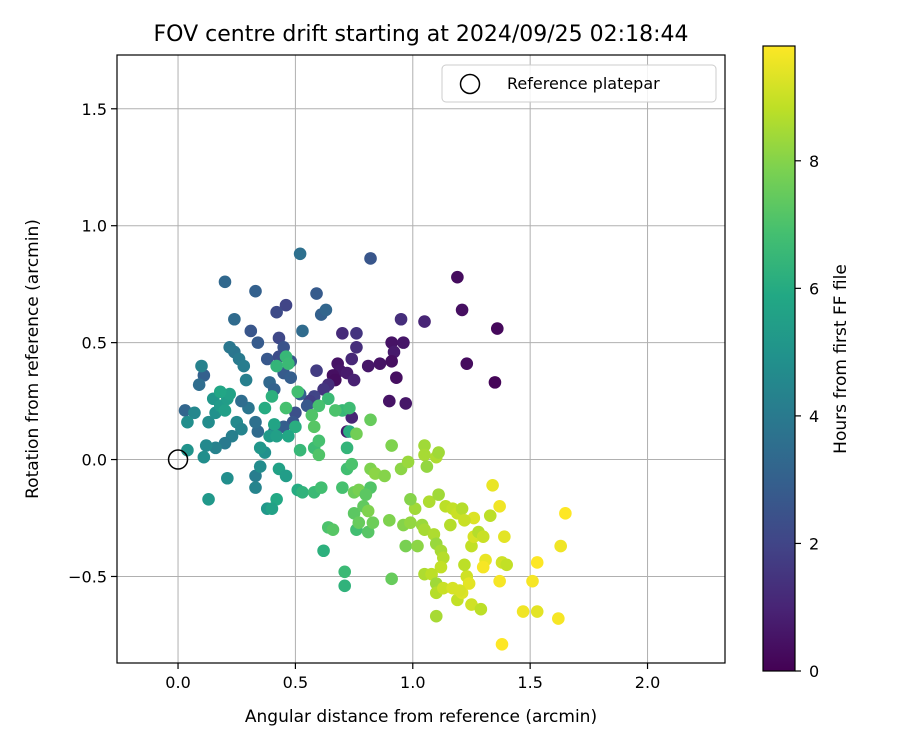 The image size is (900, 750). What do you see at coordinates (583, 83) in the screenshot?
I see `legend-entry-reference: Reference platepar` at bounding box center [583, 83].